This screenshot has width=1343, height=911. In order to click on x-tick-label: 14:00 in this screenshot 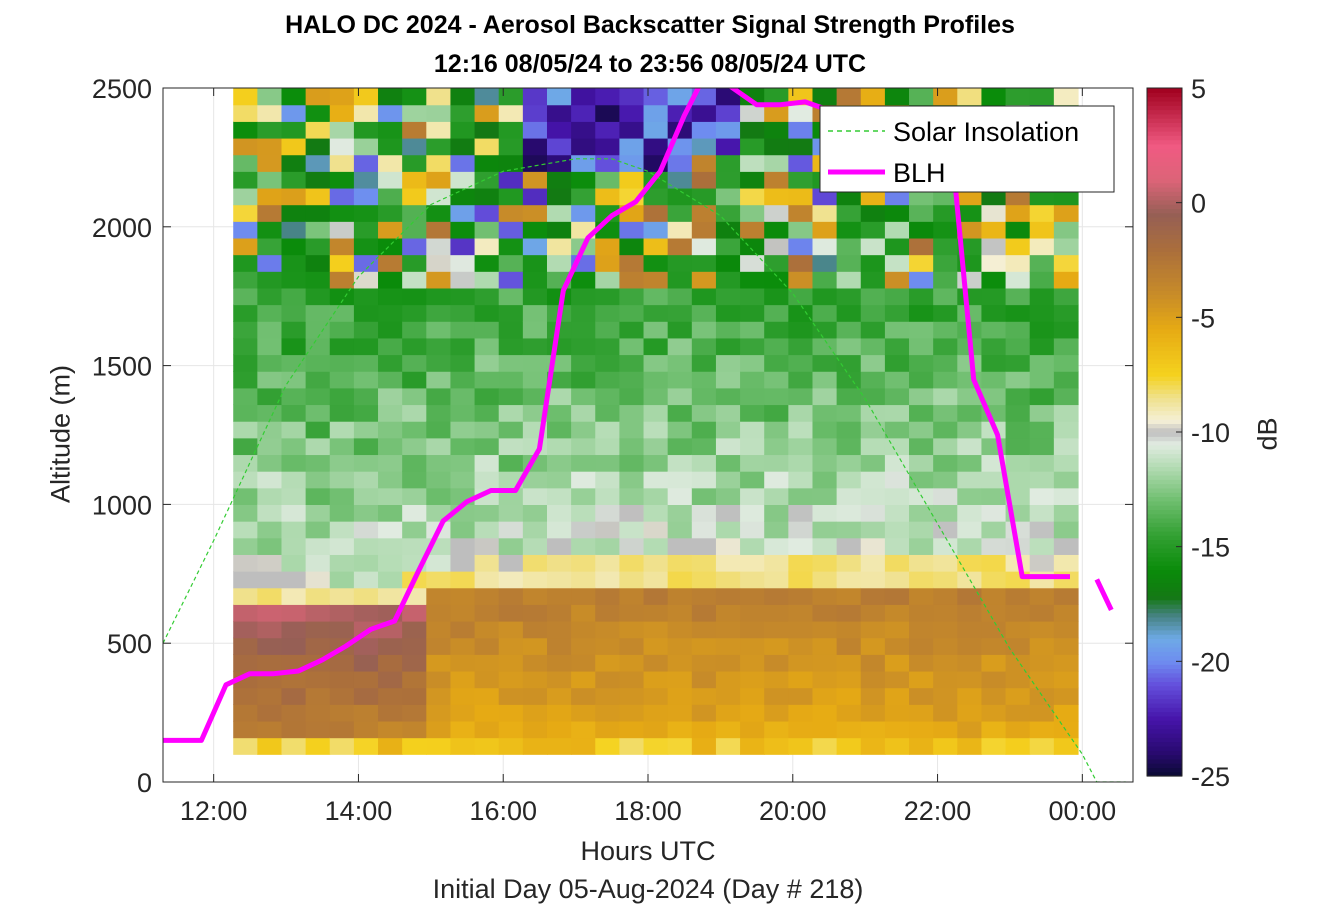, I will do `click(359, 811)`.